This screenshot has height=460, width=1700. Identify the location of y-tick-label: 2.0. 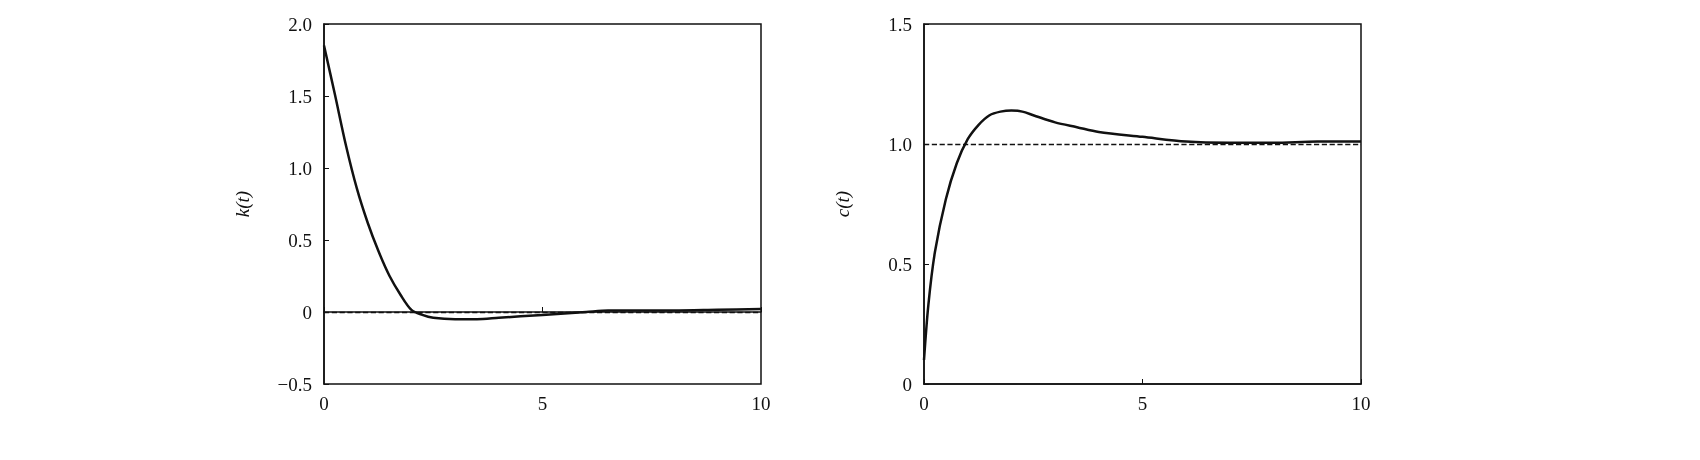
(300, 24).